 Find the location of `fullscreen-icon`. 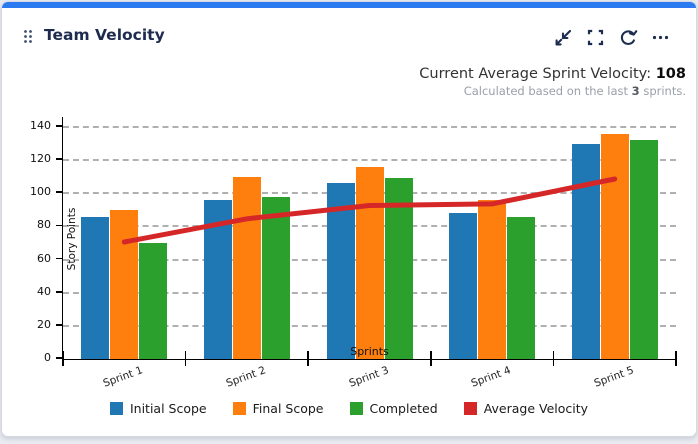

fullscreen-icon is located at coordinates (595, 37).